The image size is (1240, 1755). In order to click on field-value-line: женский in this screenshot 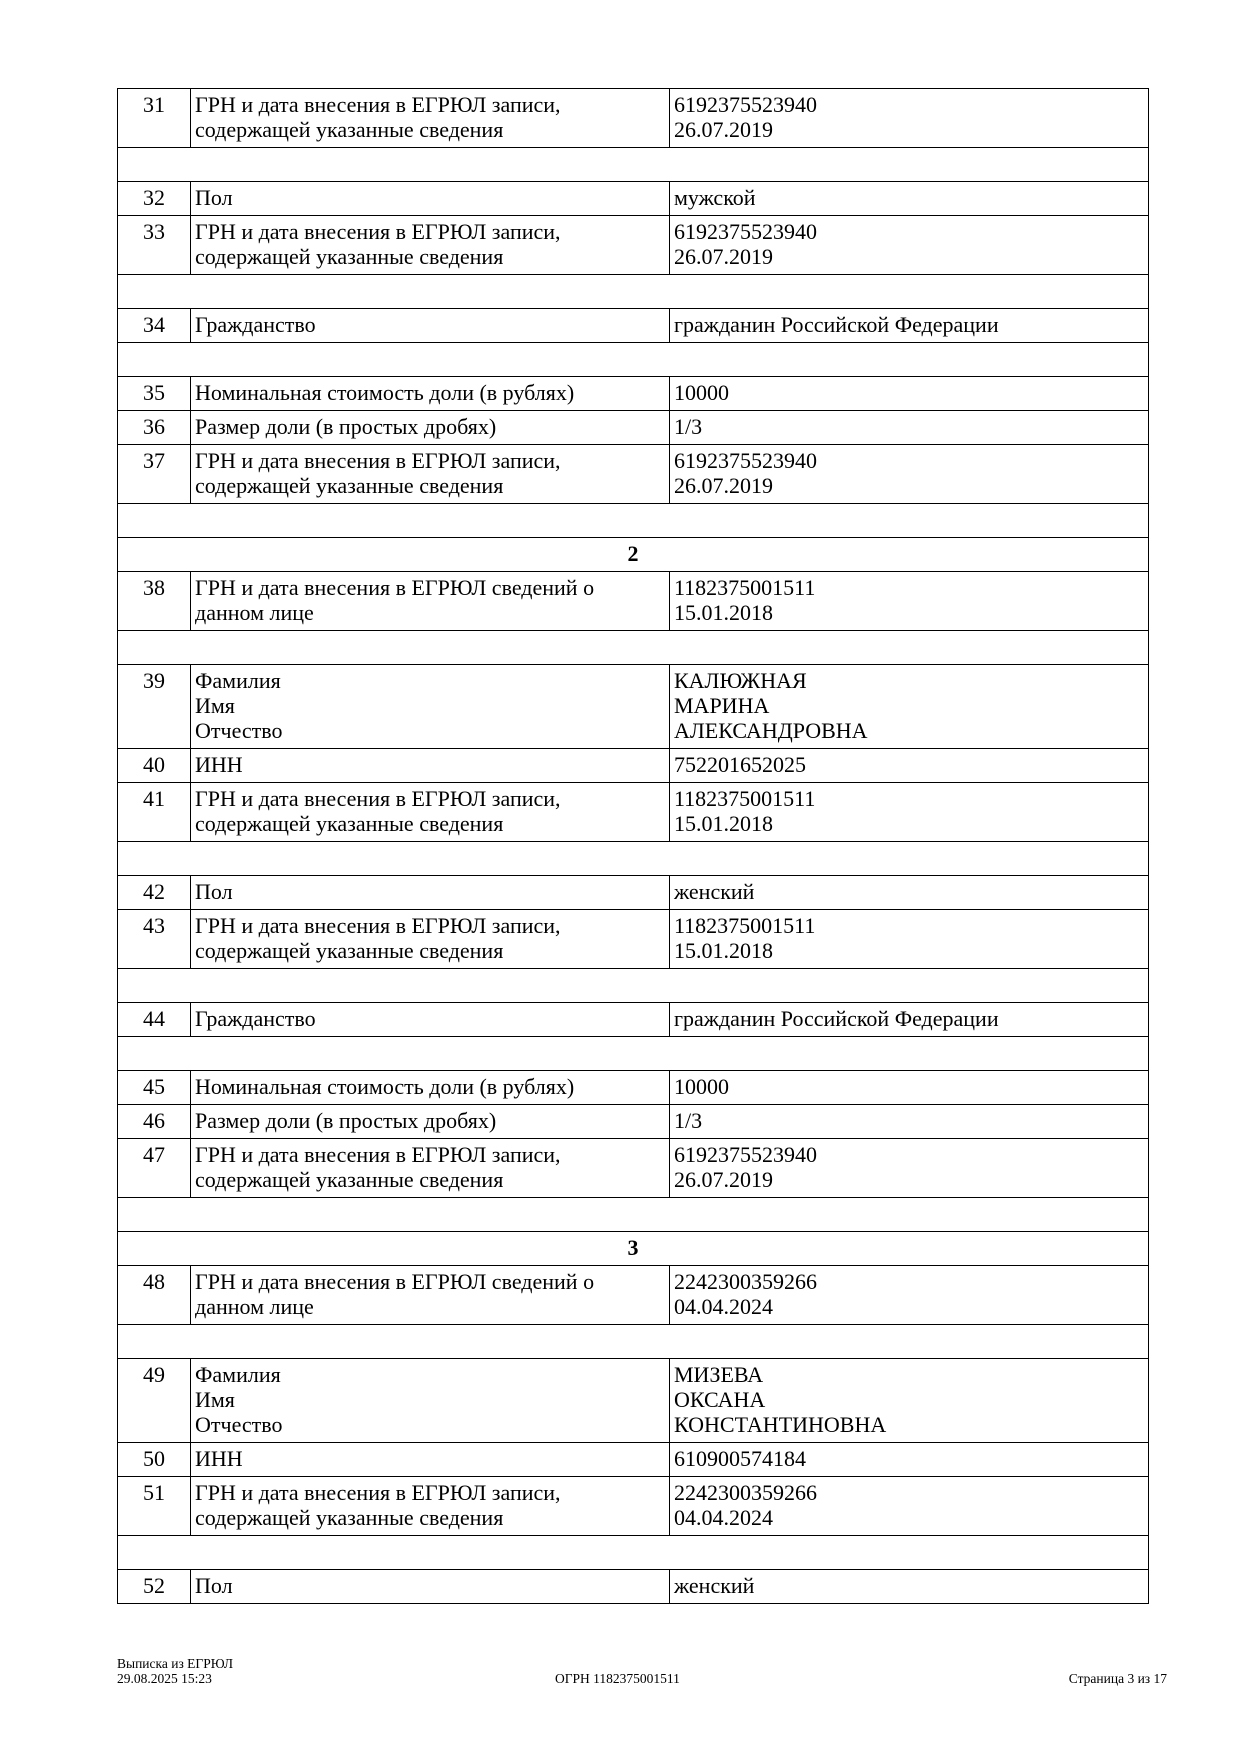, I will do `click(714, 891)`.